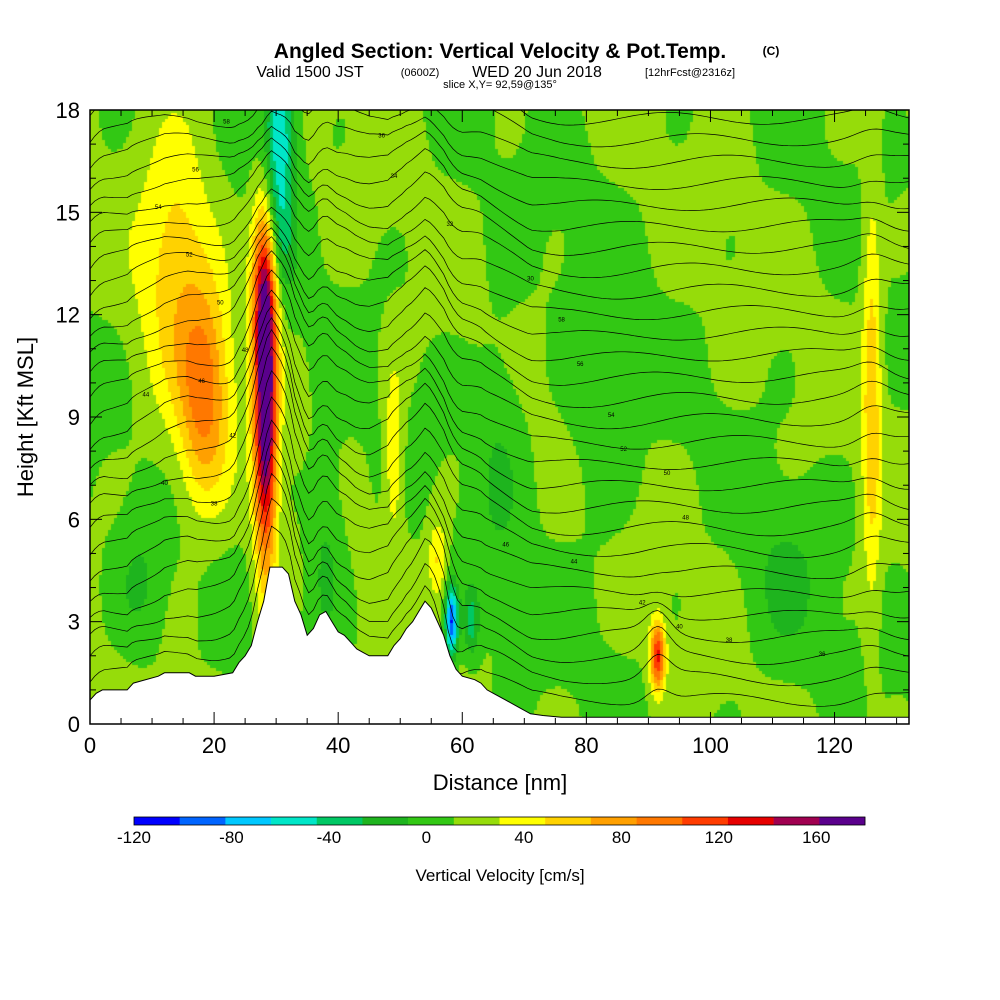 This screenshot has width=1000, height=1000. Describe the element at coordinates (690, 73) in the screenshot. I see `subtitle-forecast: [12hrFcst@2316z]` at that location.